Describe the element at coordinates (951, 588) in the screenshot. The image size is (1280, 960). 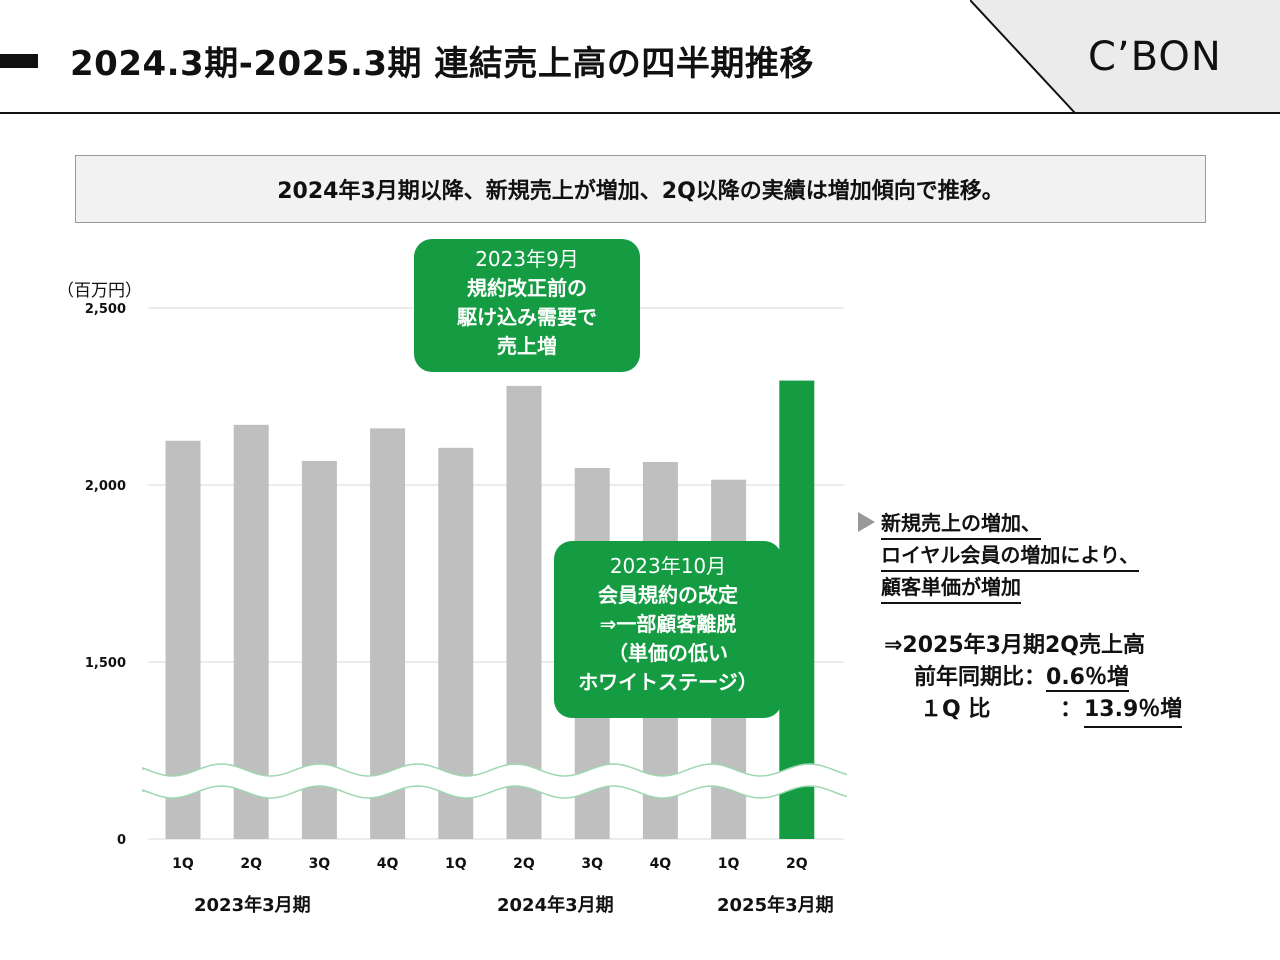
I see `note-line-3: 顧客単価が増加` at that location.